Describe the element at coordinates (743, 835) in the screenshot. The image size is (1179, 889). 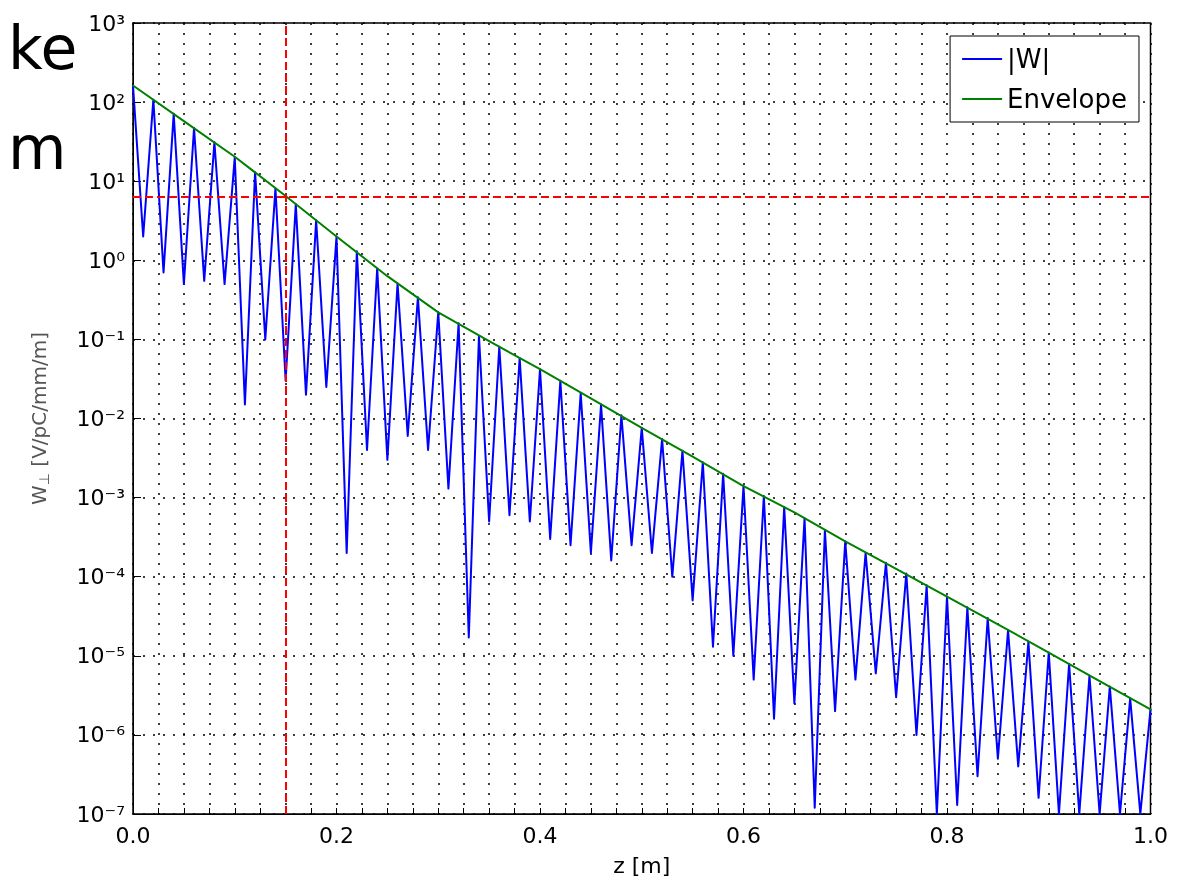
I see `x-tick-label: 0.6` at that location.